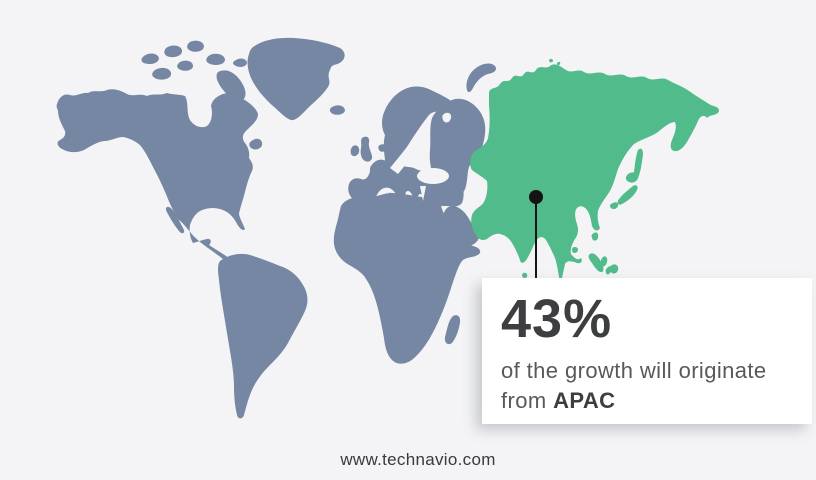 Image resolution: width=816 pixels, height=480 pixels. What do you see at coordinates (418, 459) in the screenshot?
I see `website-url: www.technavio.com` at bounding box center [418, 459].